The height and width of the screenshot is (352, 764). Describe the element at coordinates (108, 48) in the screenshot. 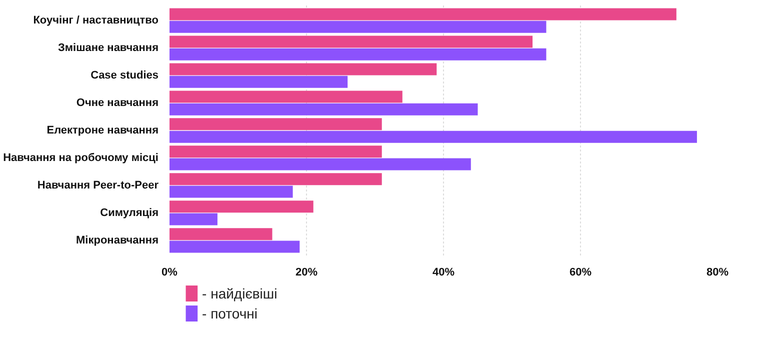

I see `y-tick-label: Змішане навчання` at that location.